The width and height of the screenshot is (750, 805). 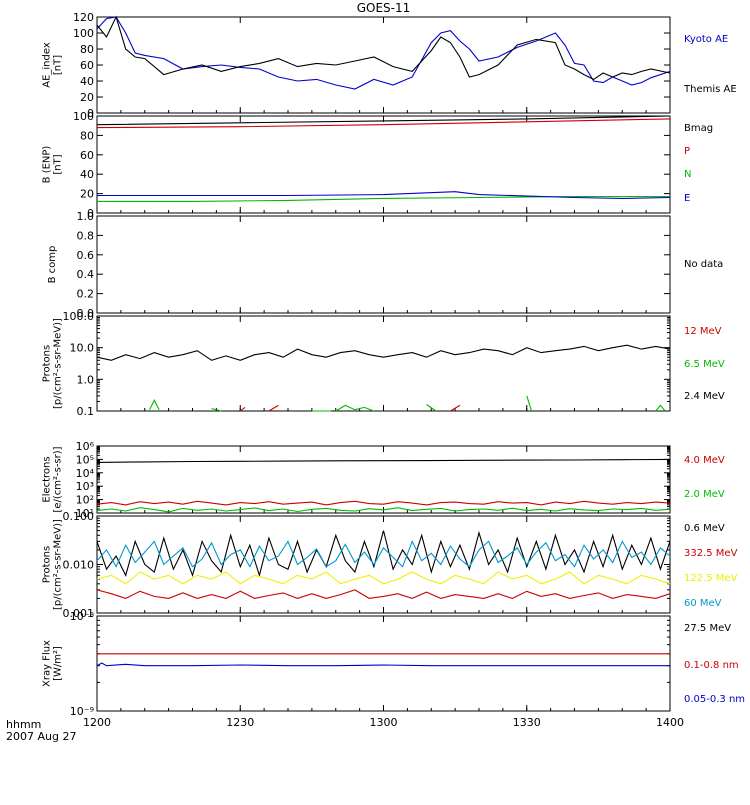 I want to click on y-tick-label: 0, so click(x=90, y=113).